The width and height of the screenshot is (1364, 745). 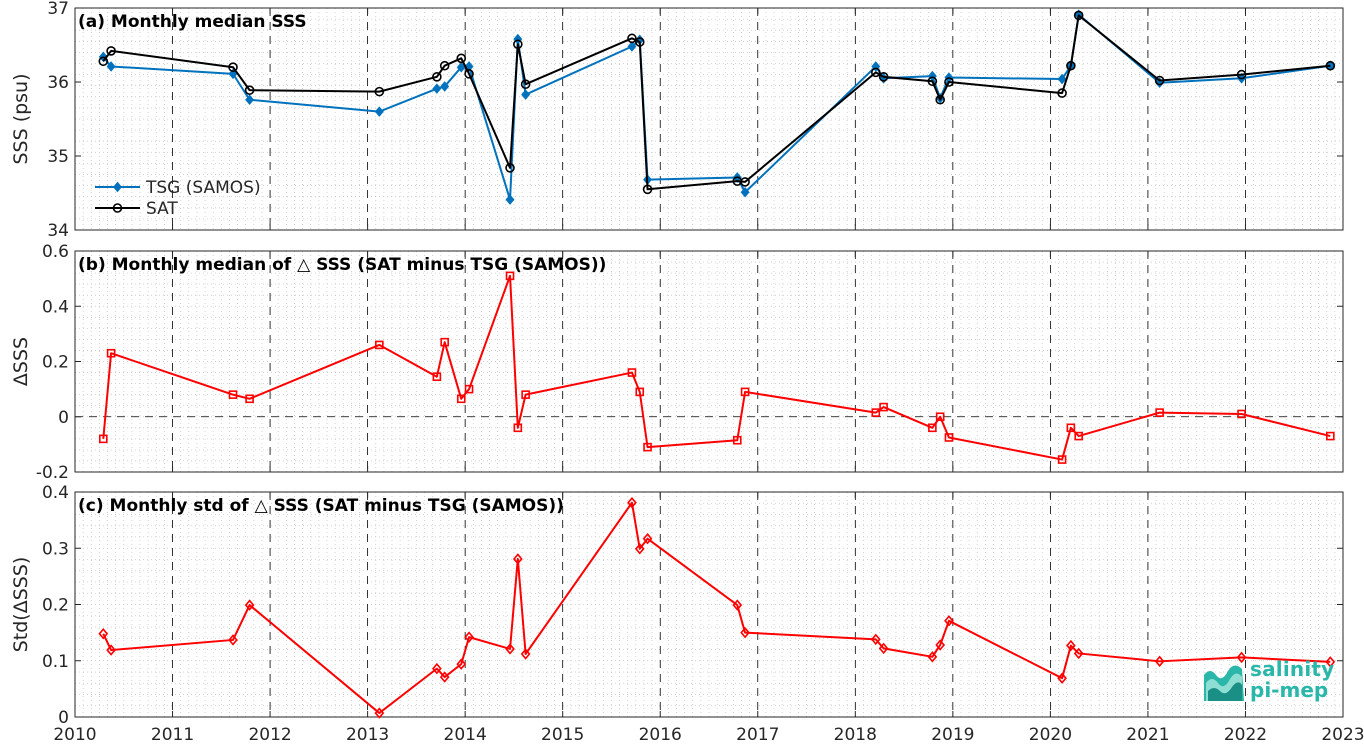 I want to click on y-tick-label: 0.1, so click(x=55, y=662).